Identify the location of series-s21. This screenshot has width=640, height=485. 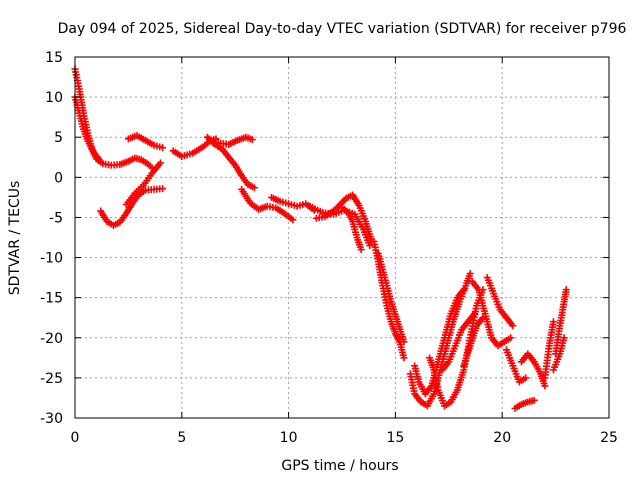
(491, 314).